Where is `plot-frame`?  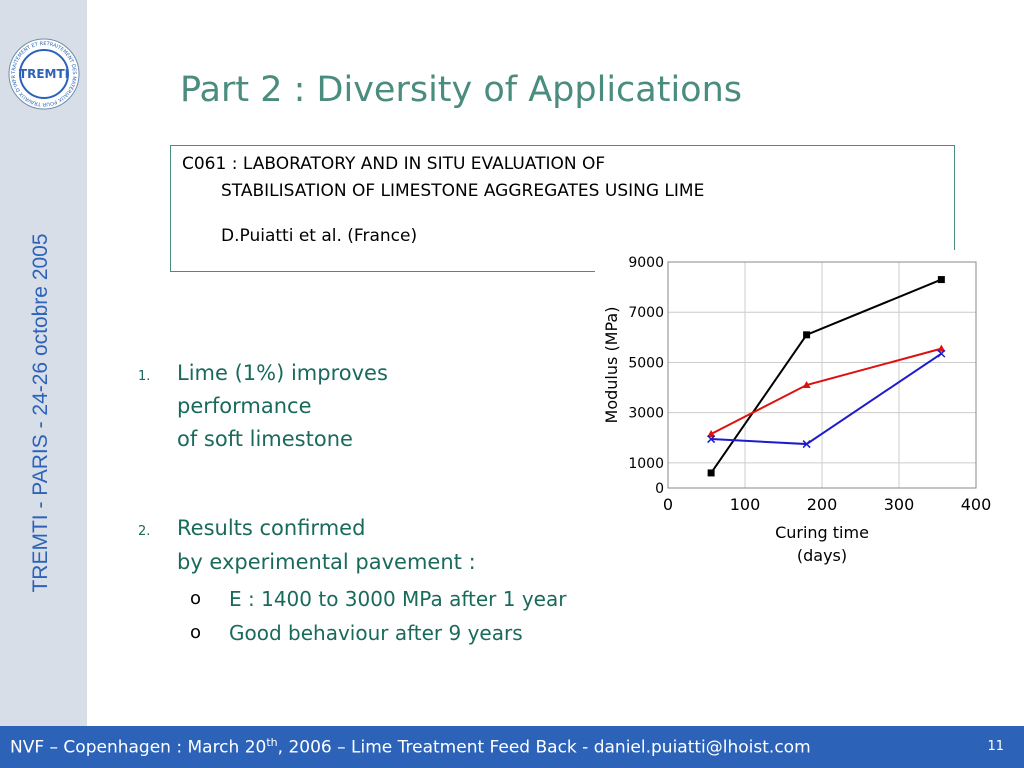 plot-frame is located at coordinates (822, 375).